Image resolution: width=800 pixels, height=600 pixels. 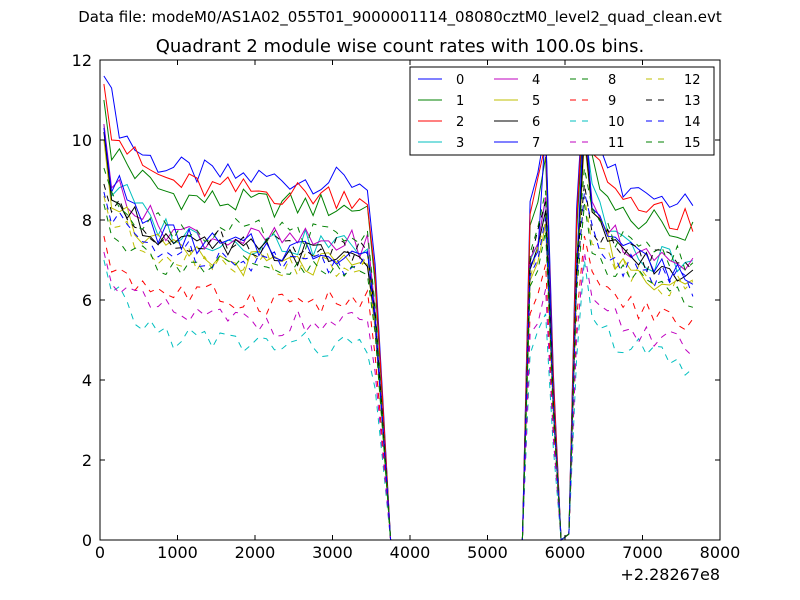 What do you see at coordinates (100, 552) in the screenshot?
I see `x-tick-label: 0` at bounding box center [100, 552].